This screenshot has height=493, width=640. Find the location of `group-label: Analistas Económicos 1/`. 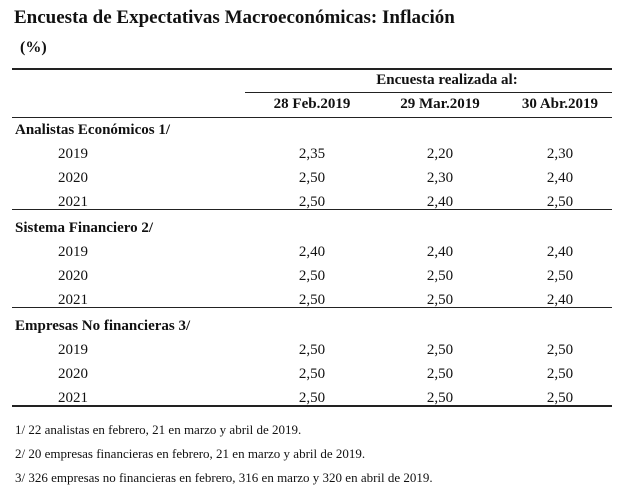

group-label: Analistas Económicos 1/ is located at coordinates (93, 130).